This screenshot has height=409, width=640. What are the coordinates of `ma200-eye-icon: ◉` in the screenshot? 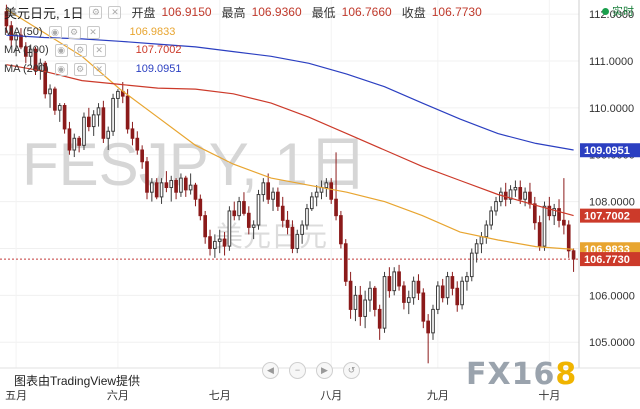 It's located at (61, 69).